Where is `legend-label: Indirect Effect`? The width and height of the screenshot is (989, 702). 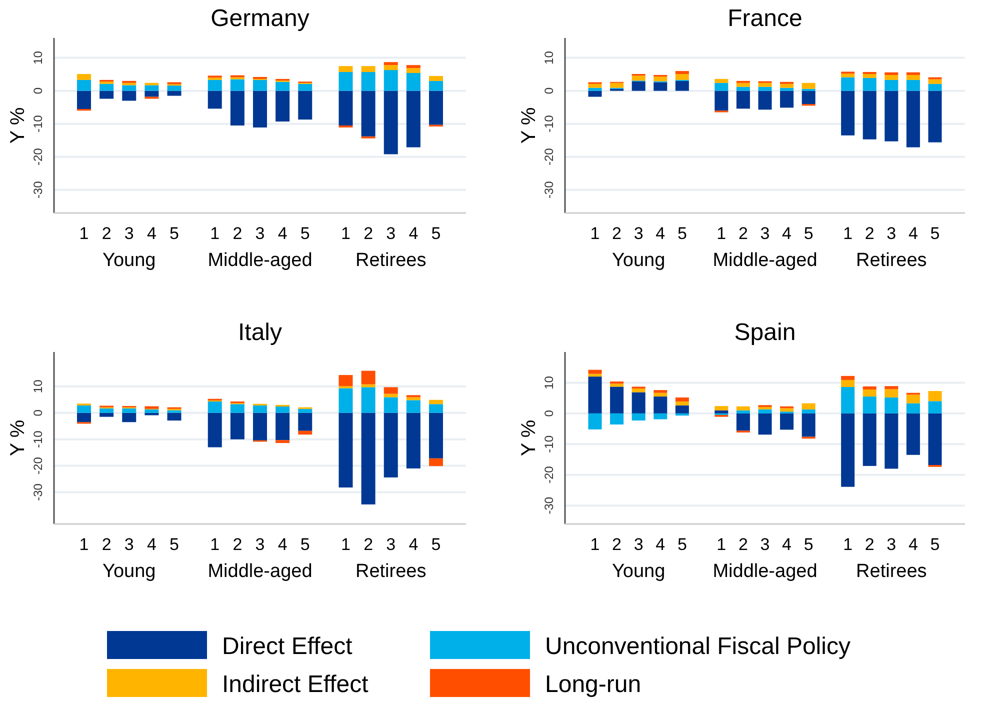
legend-label: Indirect Effect is located at coordinates (295, 684).